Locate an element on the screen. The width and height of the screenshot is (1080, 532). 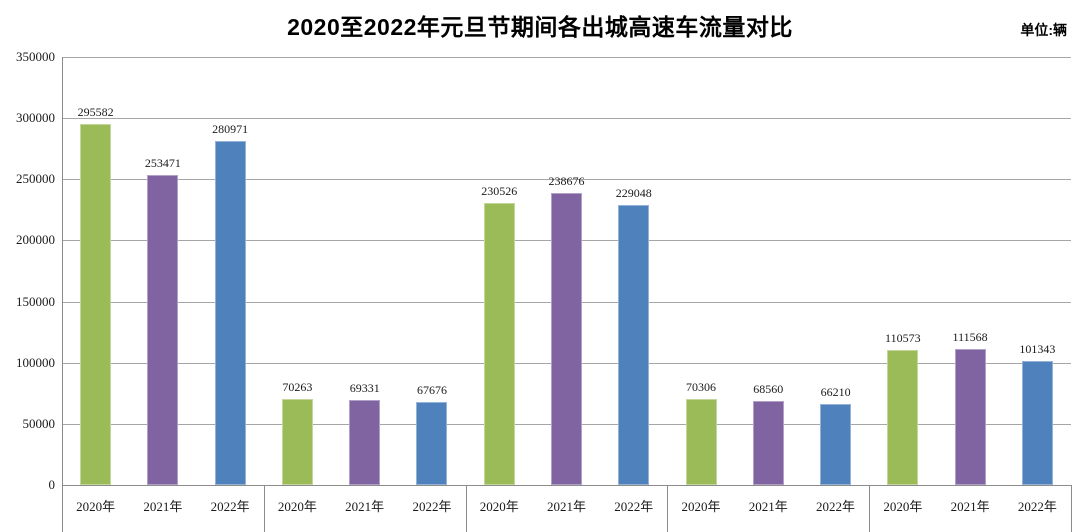
bar-value-label: 230526 is located at coordinates (499, 191).